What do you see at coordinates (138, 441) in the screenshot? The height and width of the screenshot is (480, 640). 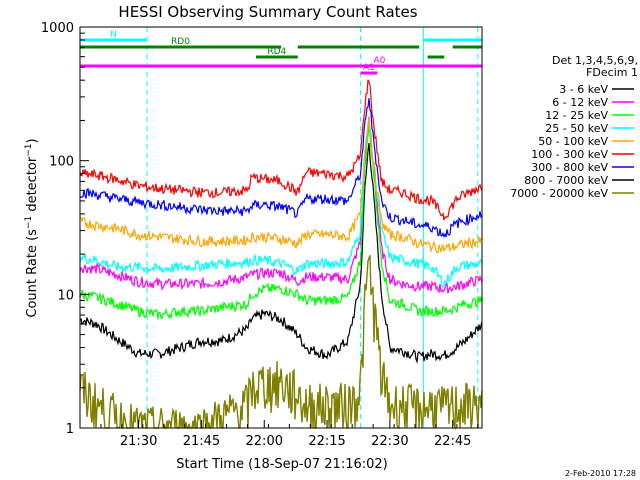 I see `x-tick-label-0: 21:30` at bounding box center [138, 441].